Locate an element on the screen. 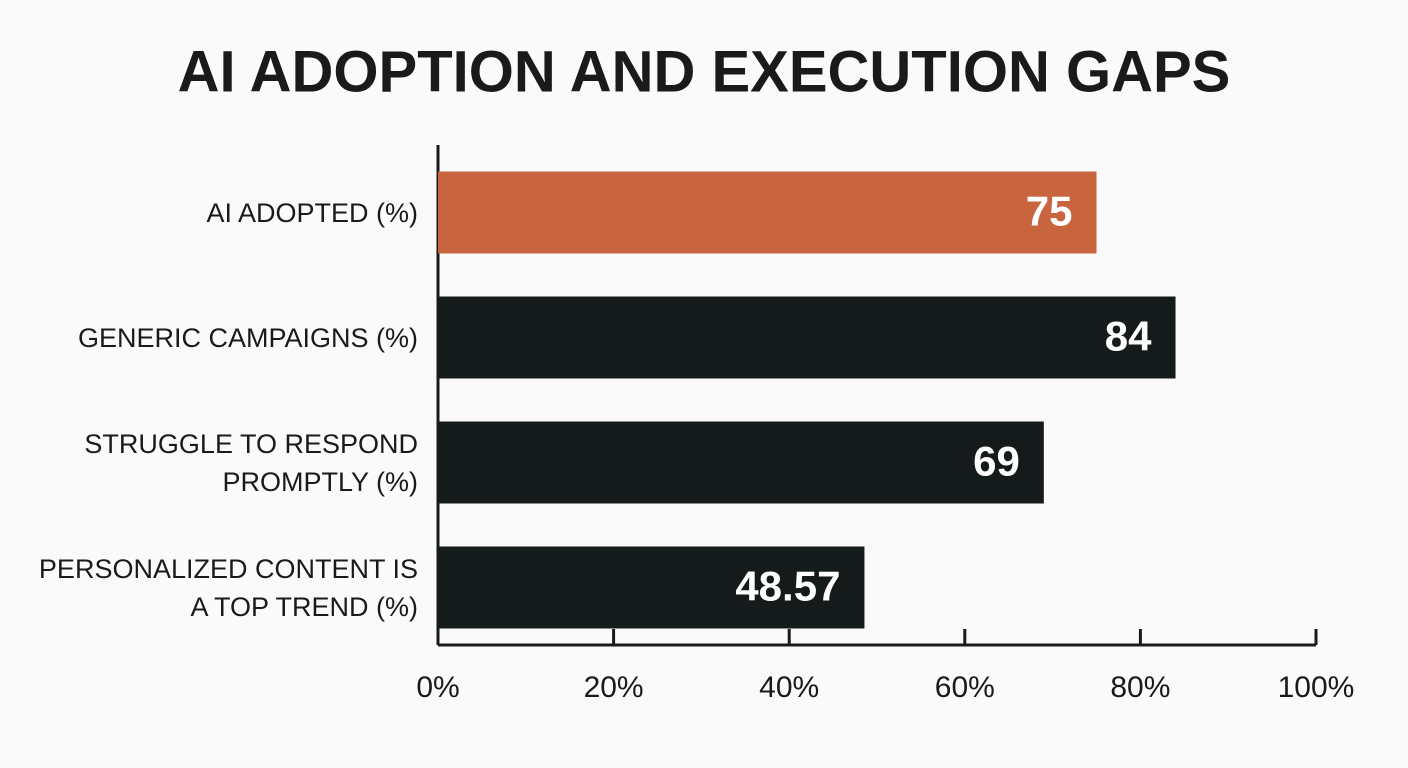 This screenshot has height=768, width=1408. chart-title: AI ADOPTION AND EXECUTION GAPS is located at coordinates (704, 71).